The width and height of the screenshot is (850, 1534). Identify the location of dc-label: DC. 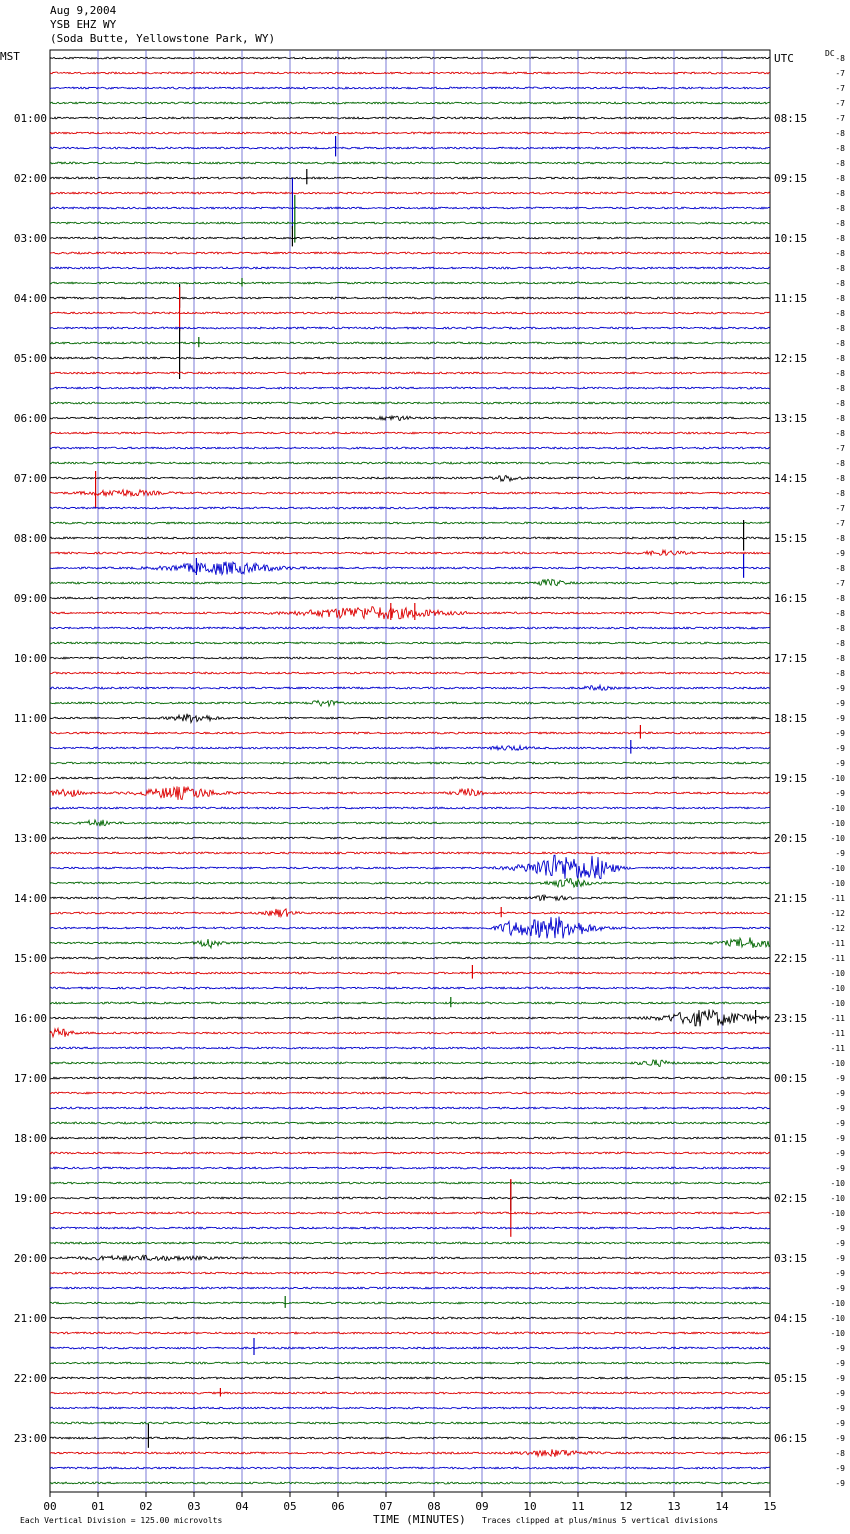
(830, 53).